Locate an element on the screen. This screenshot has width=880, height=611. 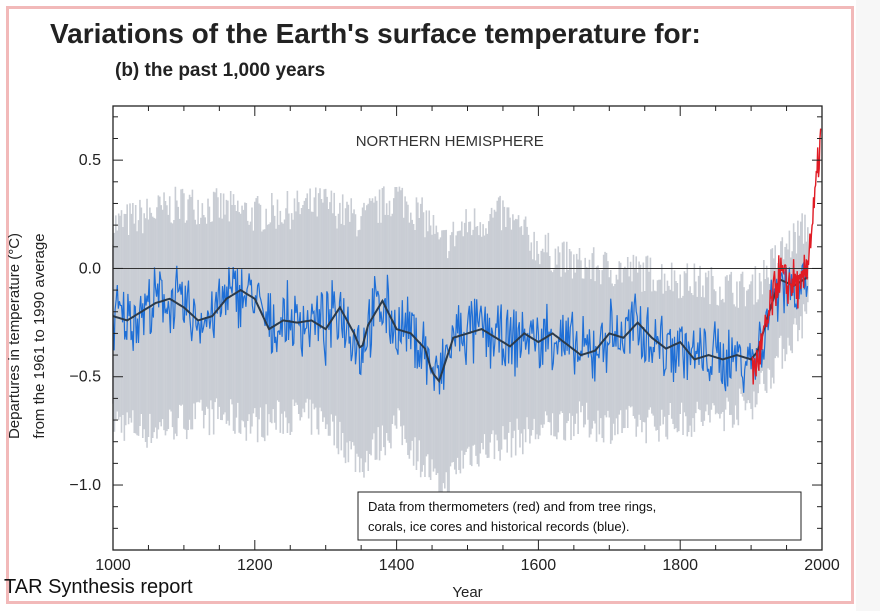
y-tick-label: 0.5 is located at coordinates (90, 160).